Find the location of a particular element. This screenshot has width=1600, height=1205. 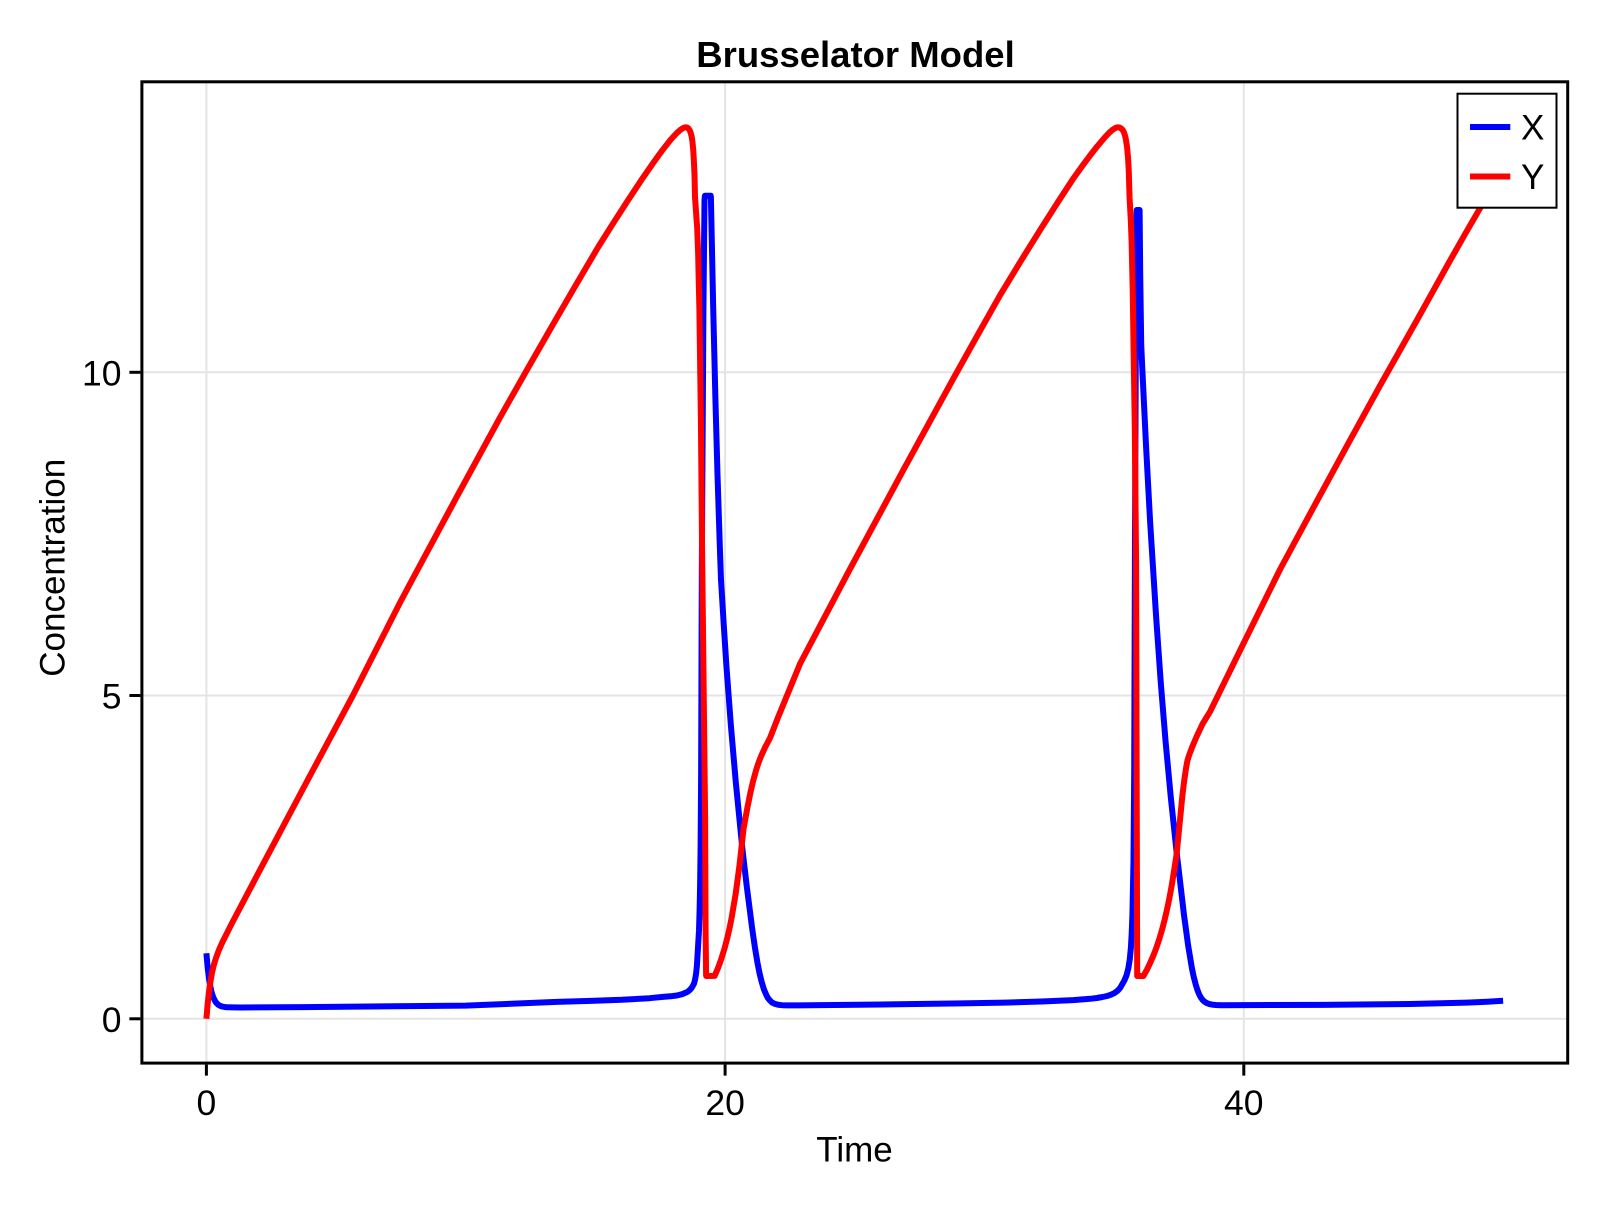

svg-text: 20 is located at coordinates (725, 1103).